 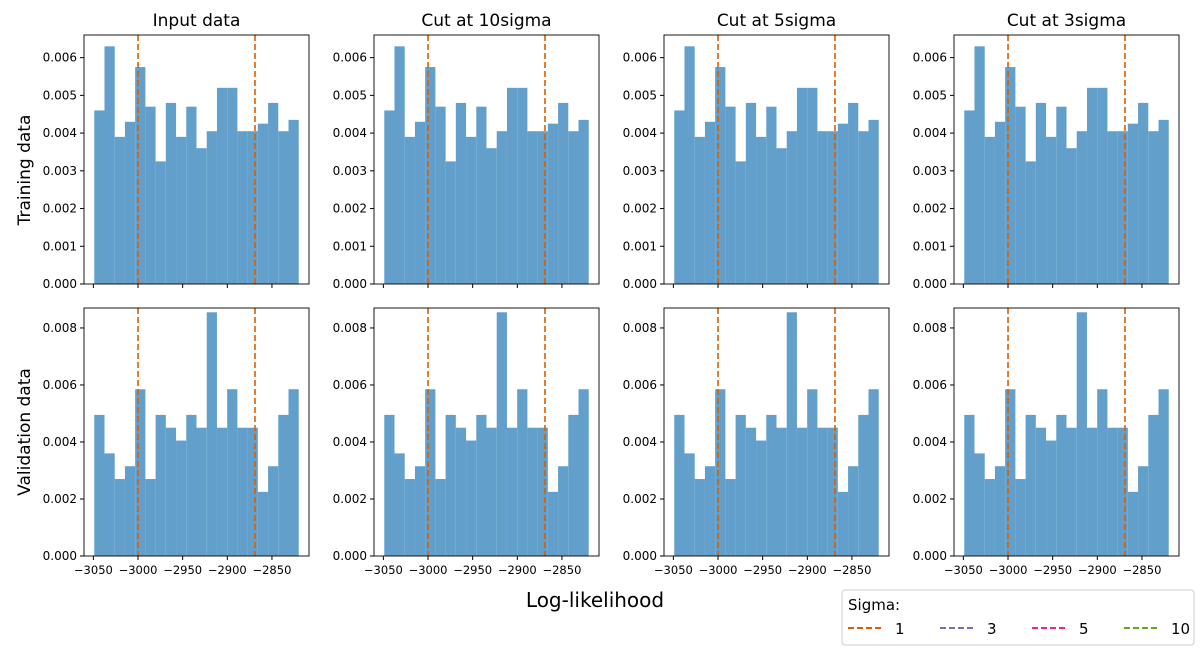 What do you see at coordinates (486, 21) in the screenshot?
I see `subplot-title: Cut at 10sigma` at bounding box center [486, 21].